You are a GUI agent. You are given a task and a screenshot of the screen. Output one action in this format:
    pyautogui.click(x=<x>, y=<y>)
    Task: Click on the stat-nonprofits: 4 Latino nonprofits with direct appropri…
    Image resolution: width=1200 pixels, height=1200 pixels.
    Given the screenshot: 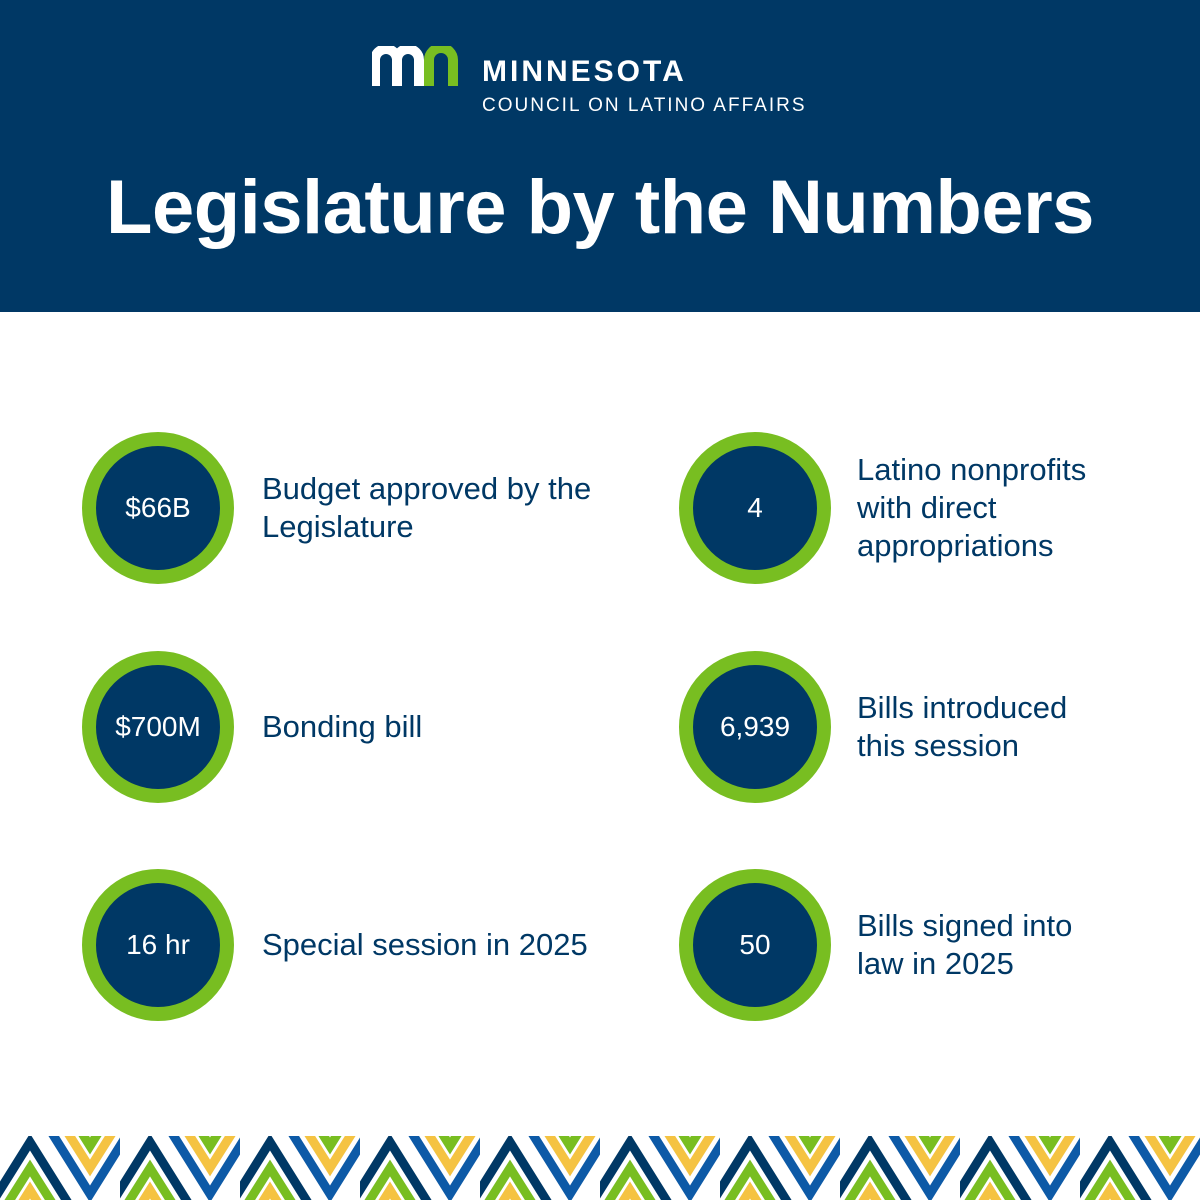 What is the action you would take?
    pyautogui.click(x=939, y=508)
    